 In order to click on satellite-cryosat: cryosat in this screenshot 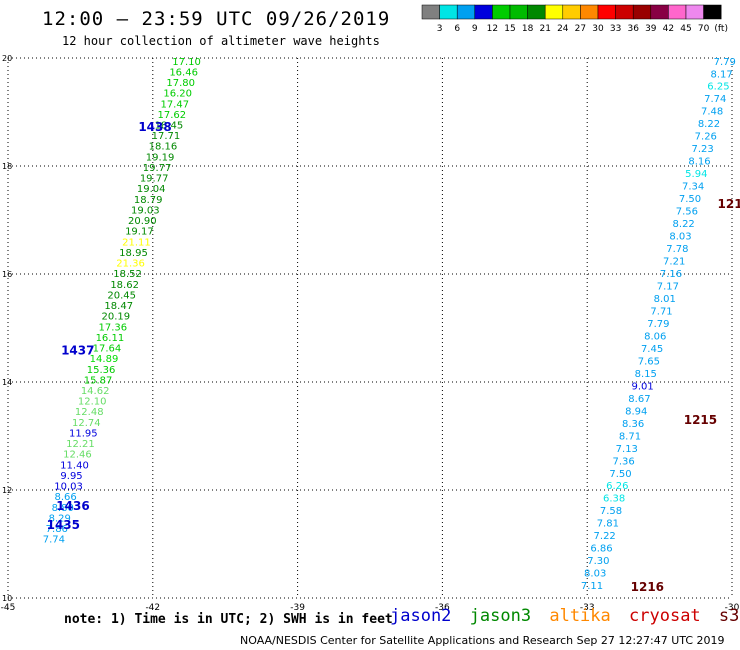, I will do `click(665, 616)`.